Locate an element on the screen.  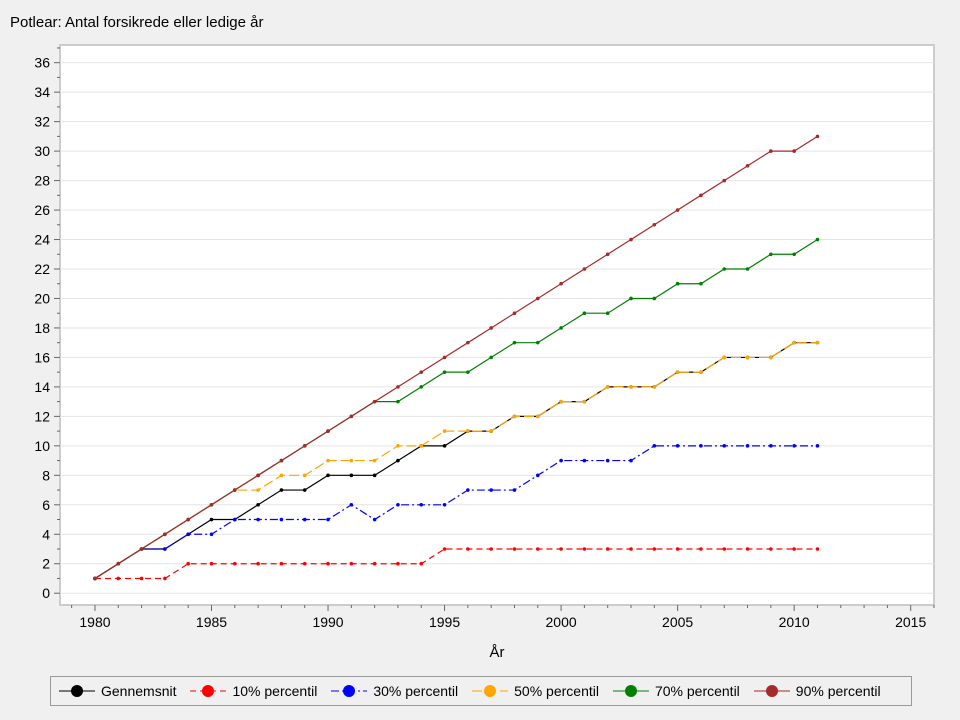
y-tick-label: 24 is located at coordinates (42, 240).